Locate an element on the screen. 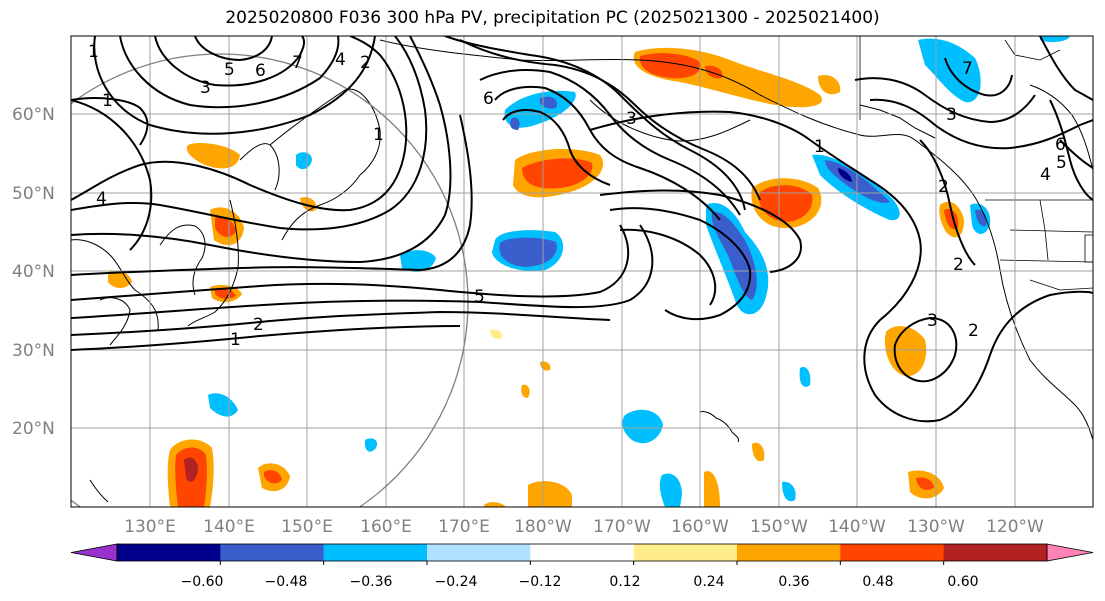 The height and width of the screenshot is (601, 1105). colorbar-tick: 0.12 is located at coordinates (624, 582).